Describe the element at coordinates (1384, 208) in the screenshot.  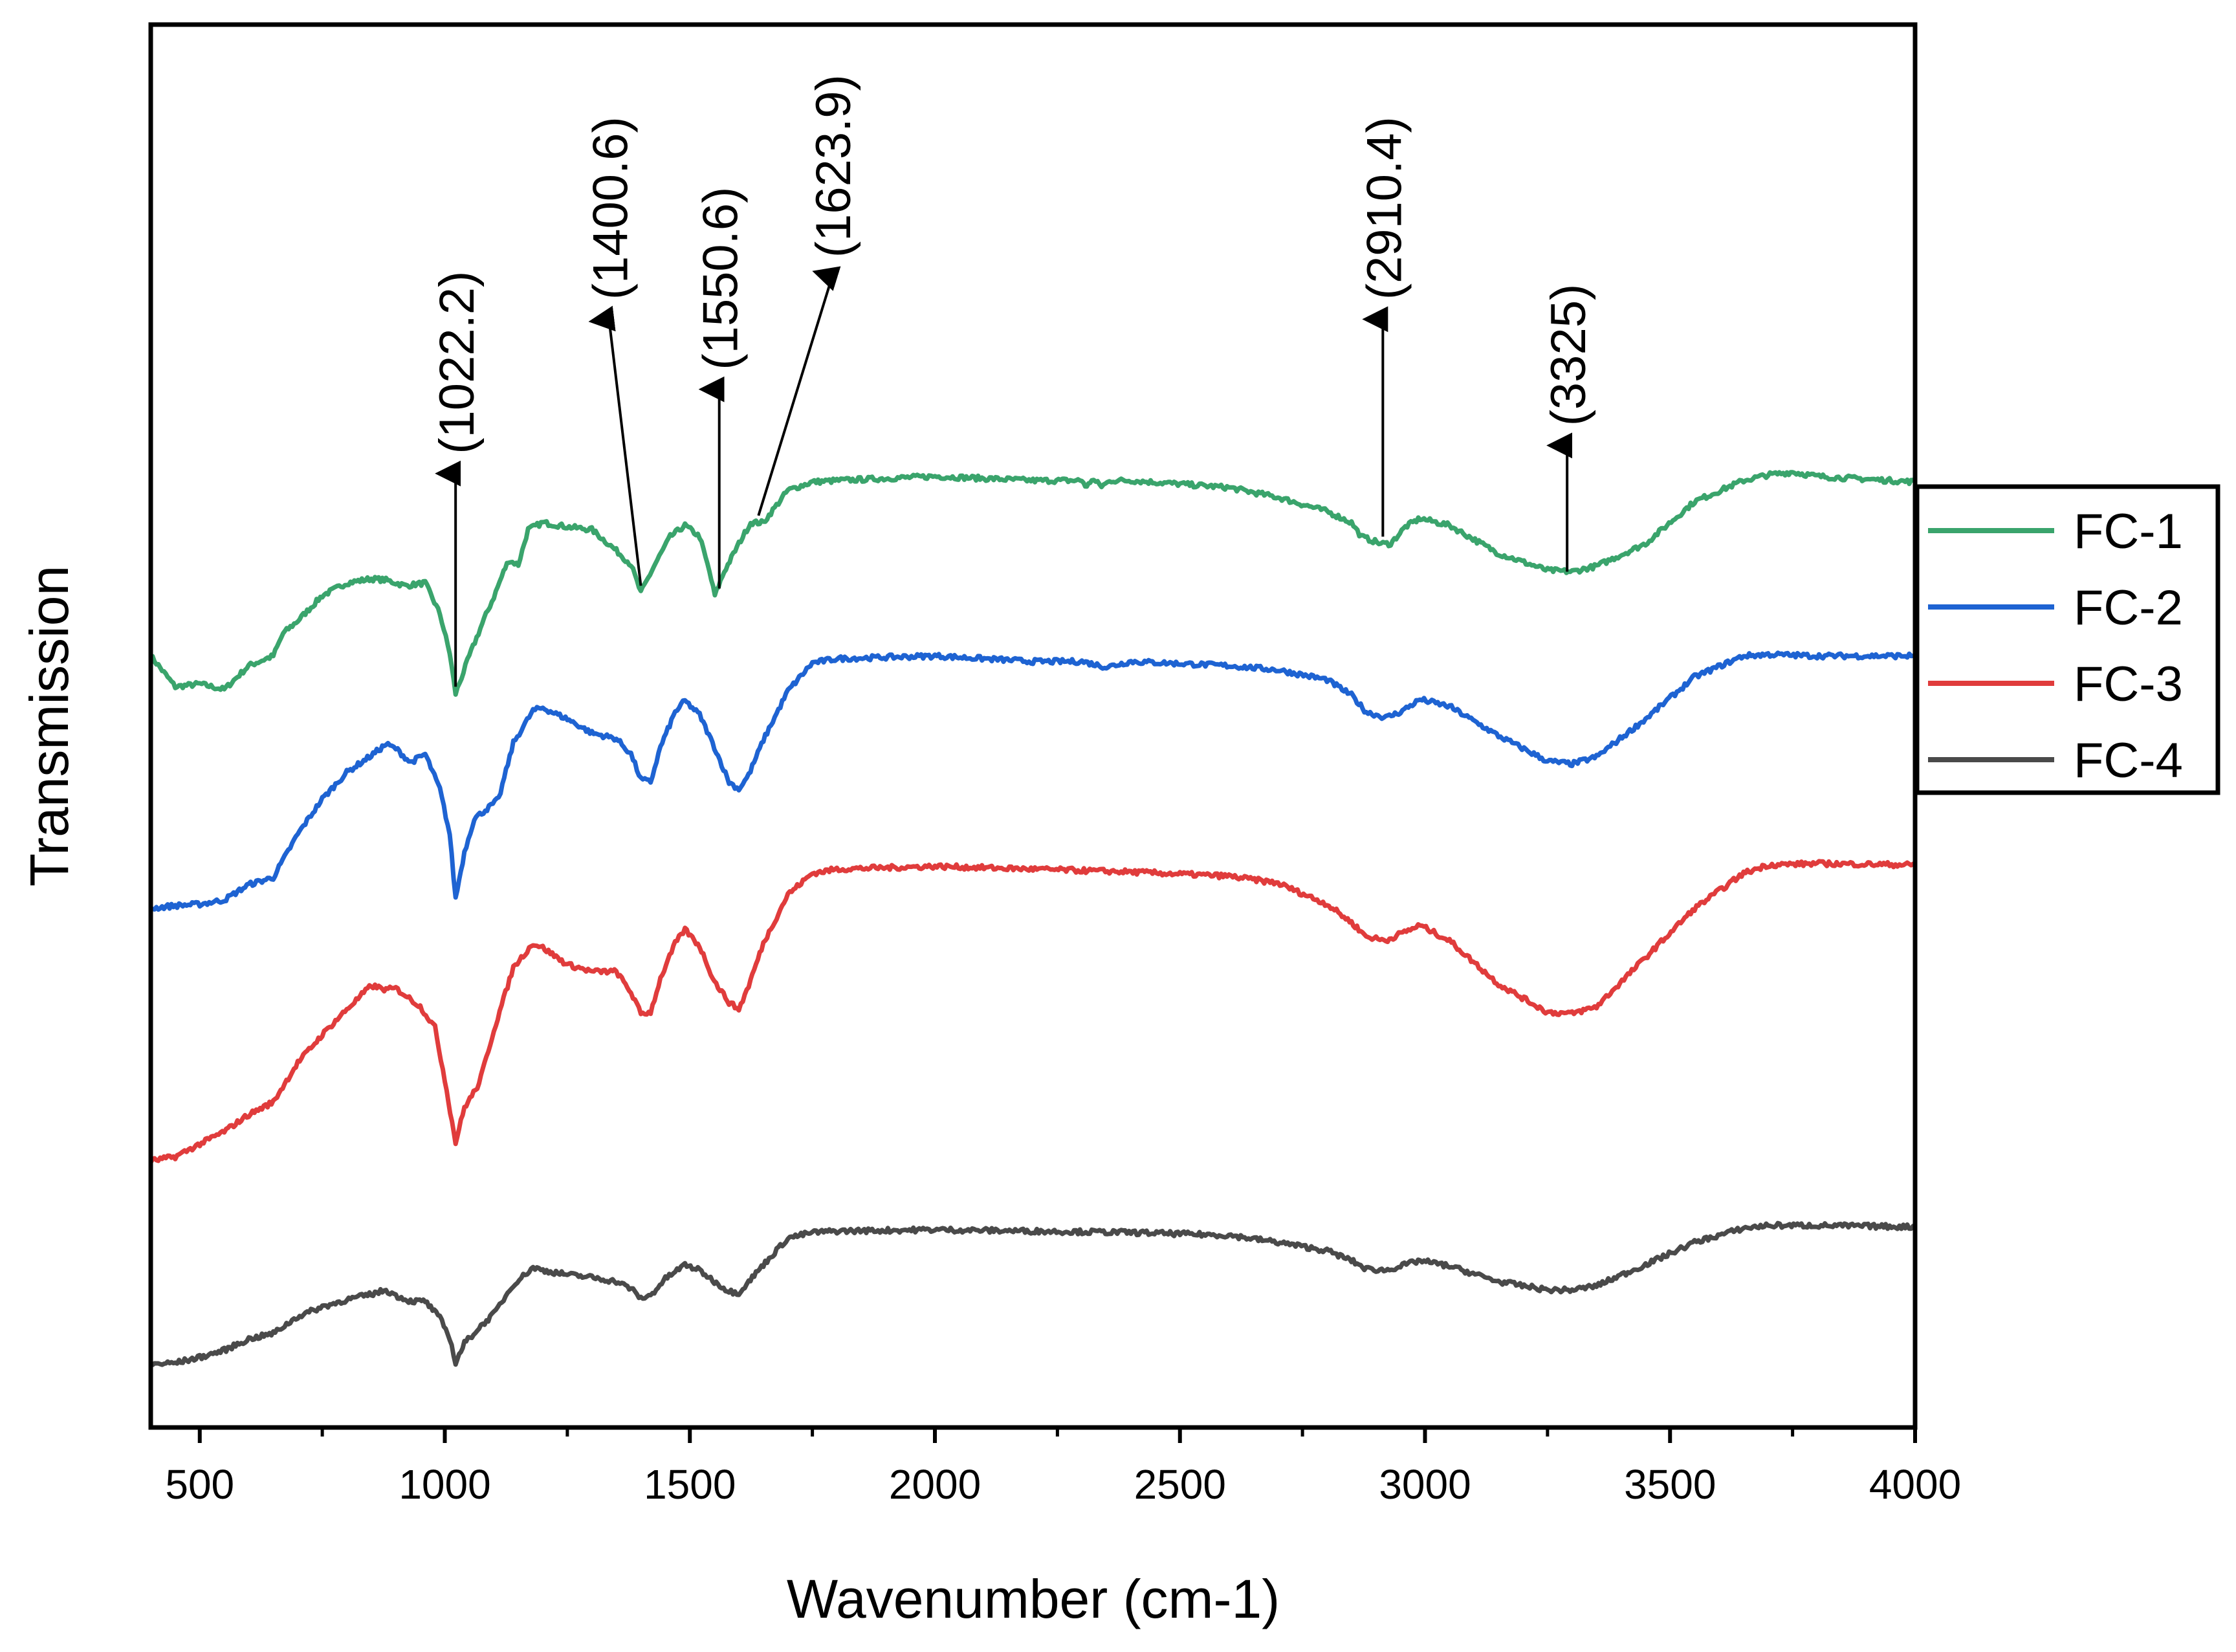
I see `annotation-label: (2910.4)` at that location.